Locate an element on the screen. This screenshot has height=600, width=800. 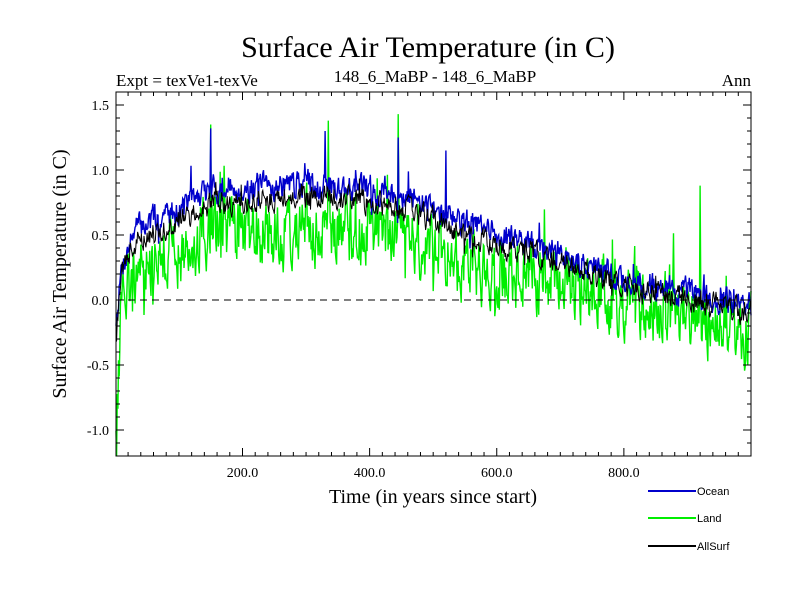
legend-allsurf-label: AllSurf is located at coordinates (713, 547).